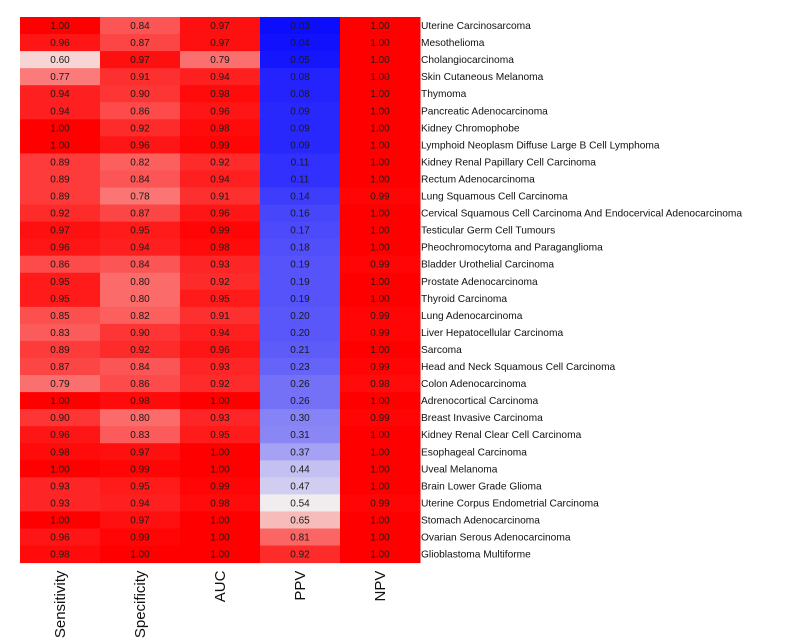 The image size is (803, 644). What do you see at coordinates (472, 316) in the screenshot?
I see `row-label: Lung Adenocarcinoma` at bounding box center [472, 316].